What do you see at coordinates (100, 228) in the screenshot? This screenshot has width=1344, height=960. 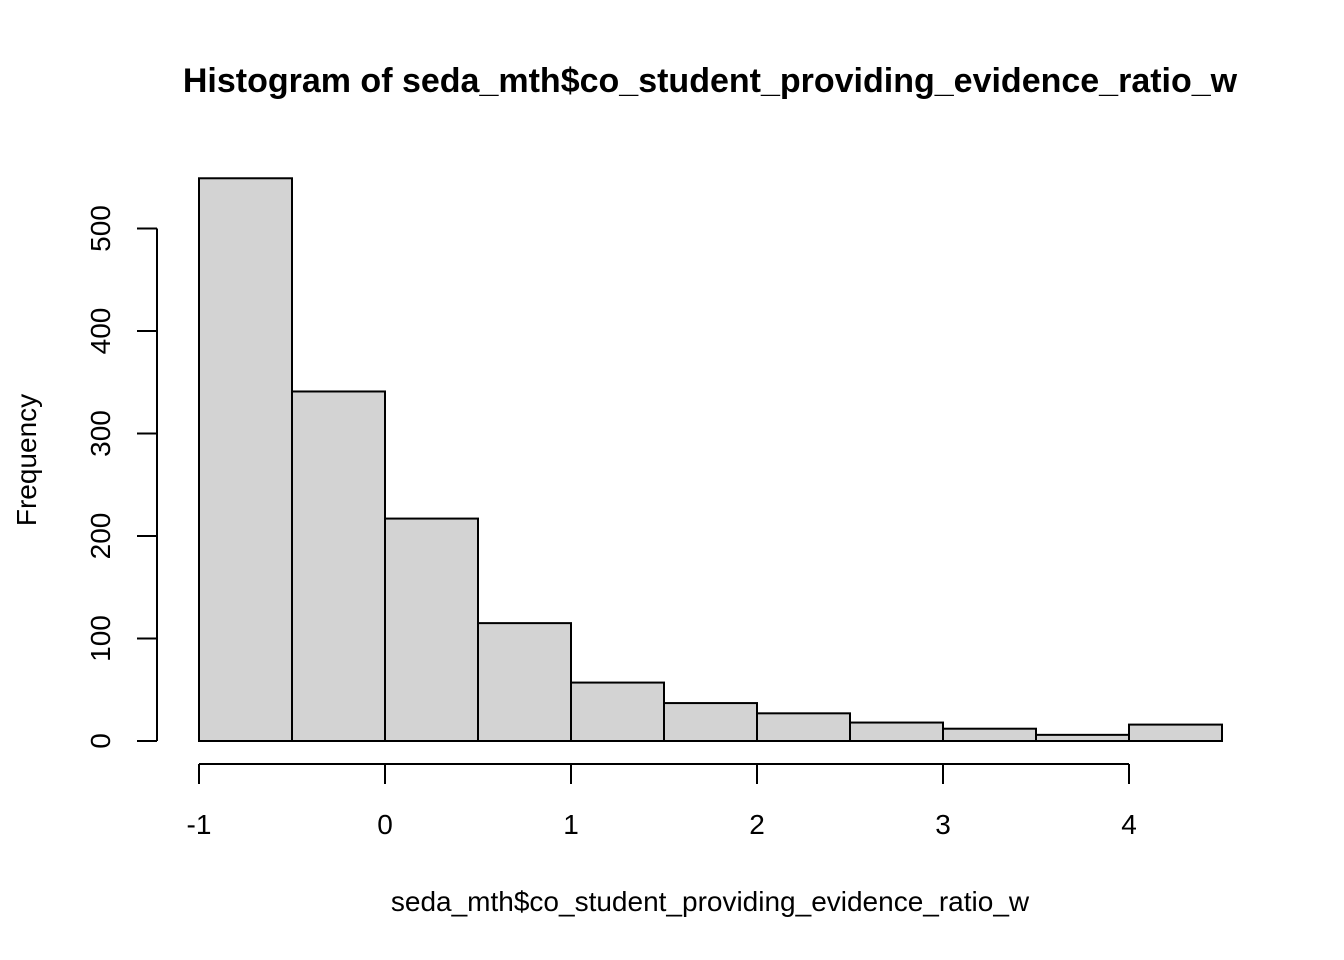 I see `y-tick-label: 500` at bounding box center [100, 228].